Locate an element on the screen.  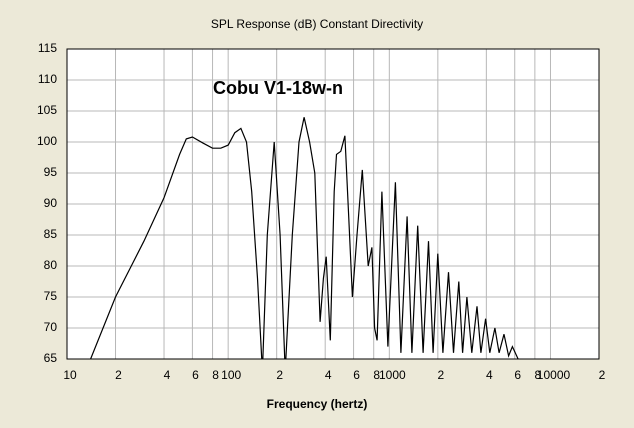
y-tick-label: 115 is located at coordinates (47, 48).